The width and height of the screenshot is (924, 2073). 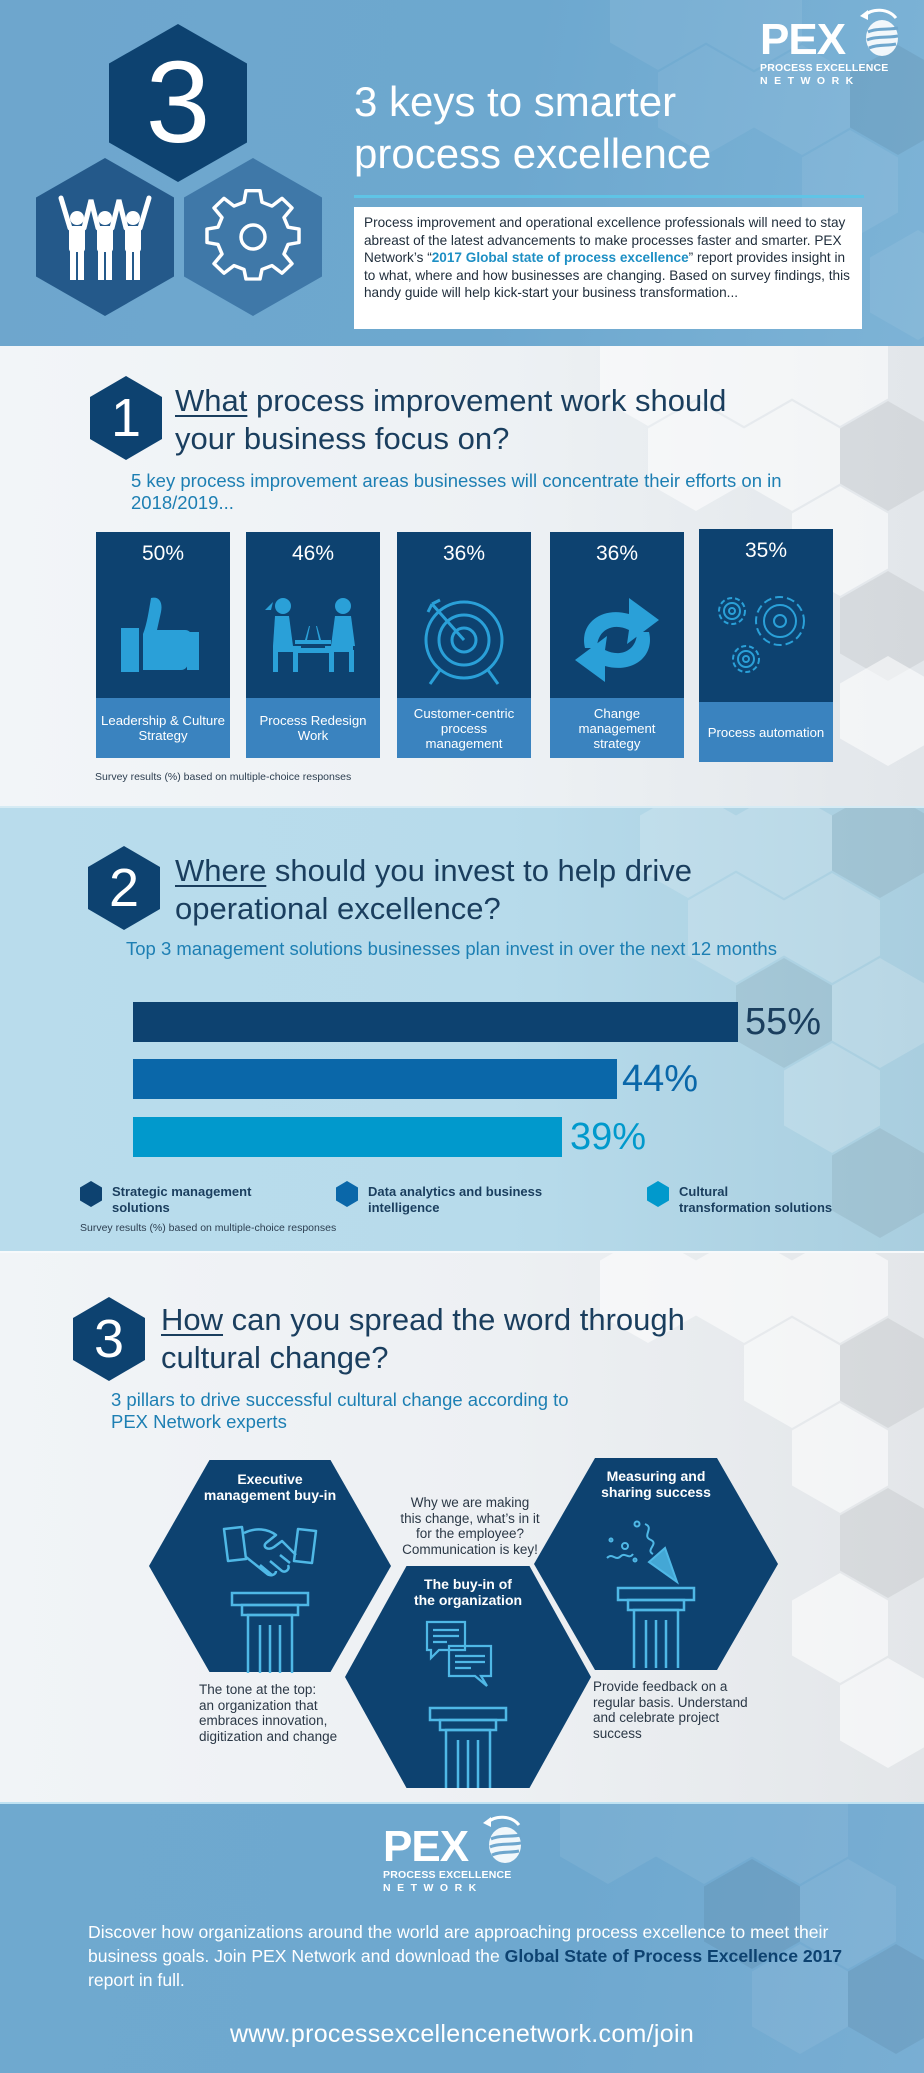 What do you see at coordinates (178, 103) in the screenshot?
I see `badge-hexagon-three: 3` at bounding box center [178, 103].